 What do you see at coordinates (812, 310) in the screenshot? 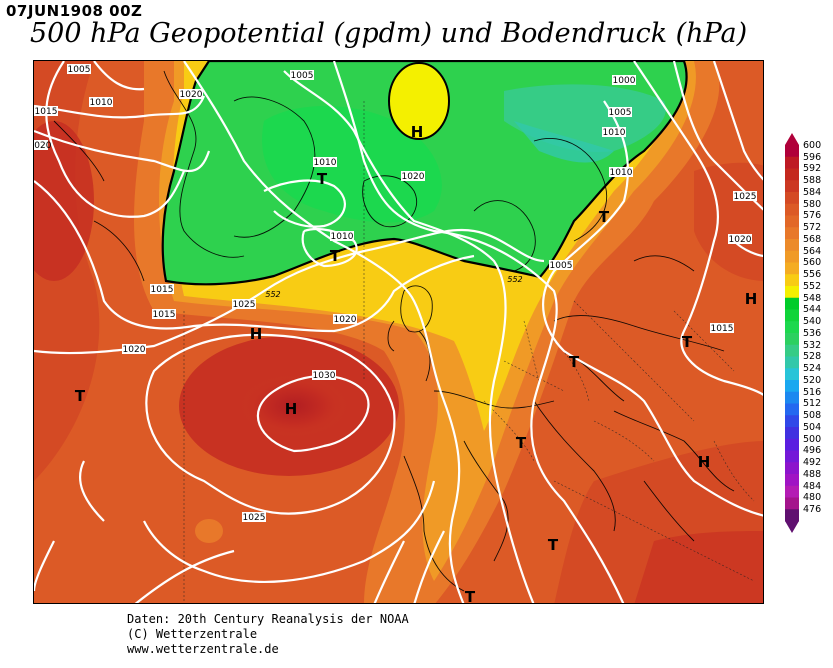
I see `legend-label: 544` at bounding box center [812, 310].